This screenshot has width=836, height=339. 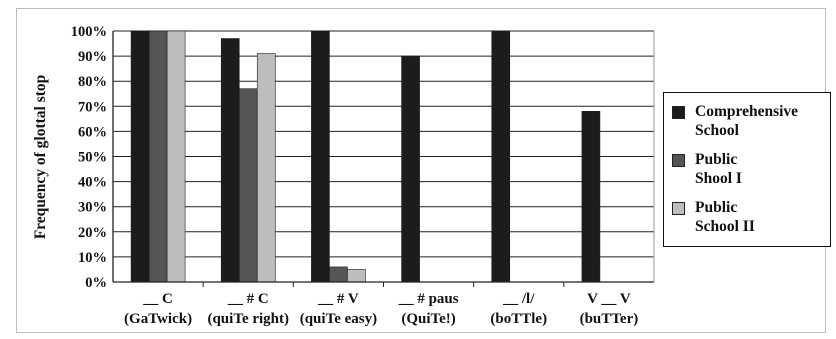 What do you see at coordinates (248, 319) in the screenshot?
I see `x-tick-sublabel: (quiTe right)` at bounding box center [248, 319].